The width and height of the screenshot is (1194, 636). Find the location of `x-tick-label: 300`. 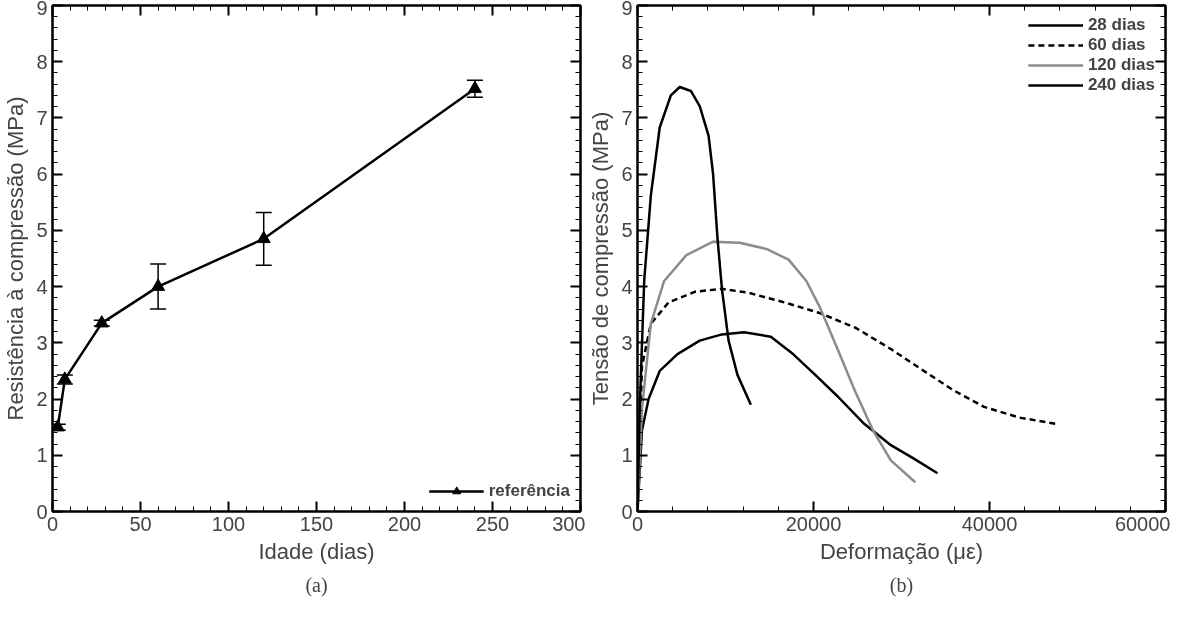

x-tick-label: 300 is located at coordinates (569, 523).